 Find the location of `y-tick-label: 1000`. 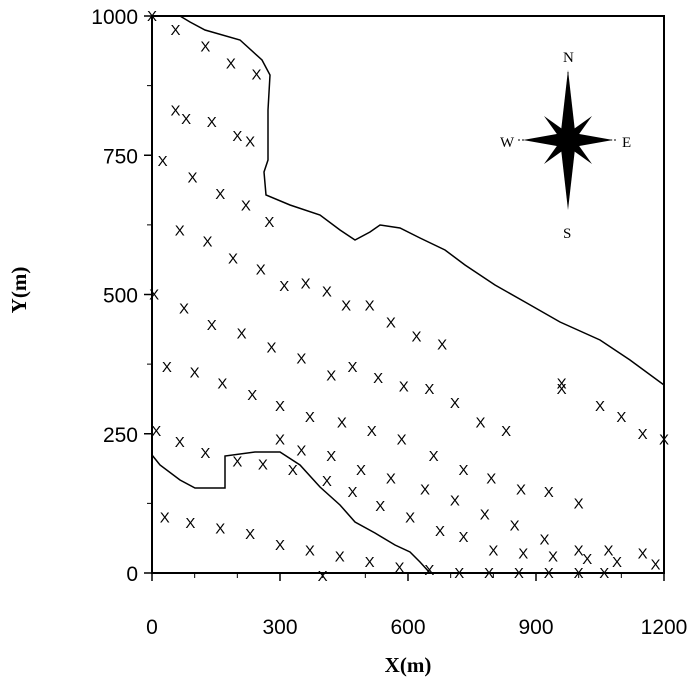

y-tick-label: 1000 is located at coordinates (114, 17).